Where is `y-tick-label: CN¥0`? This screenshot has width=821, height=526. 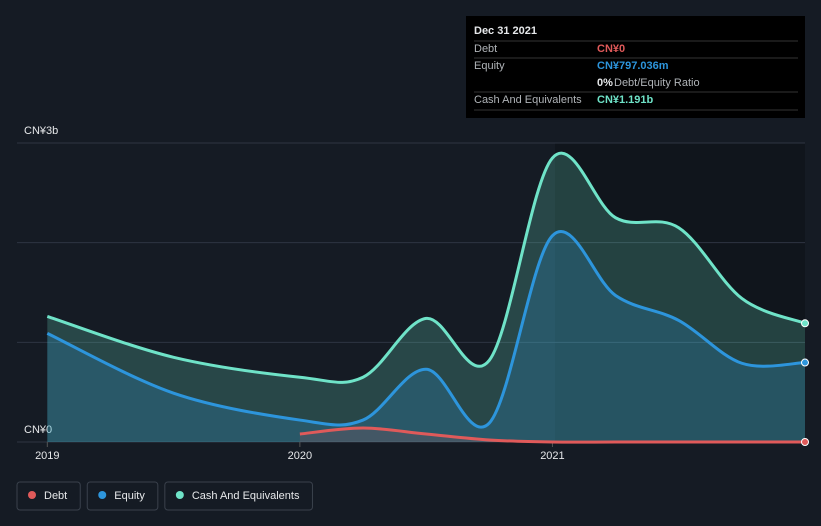 y-tick-label: CN¥0 is located at coordinates (38, 430).